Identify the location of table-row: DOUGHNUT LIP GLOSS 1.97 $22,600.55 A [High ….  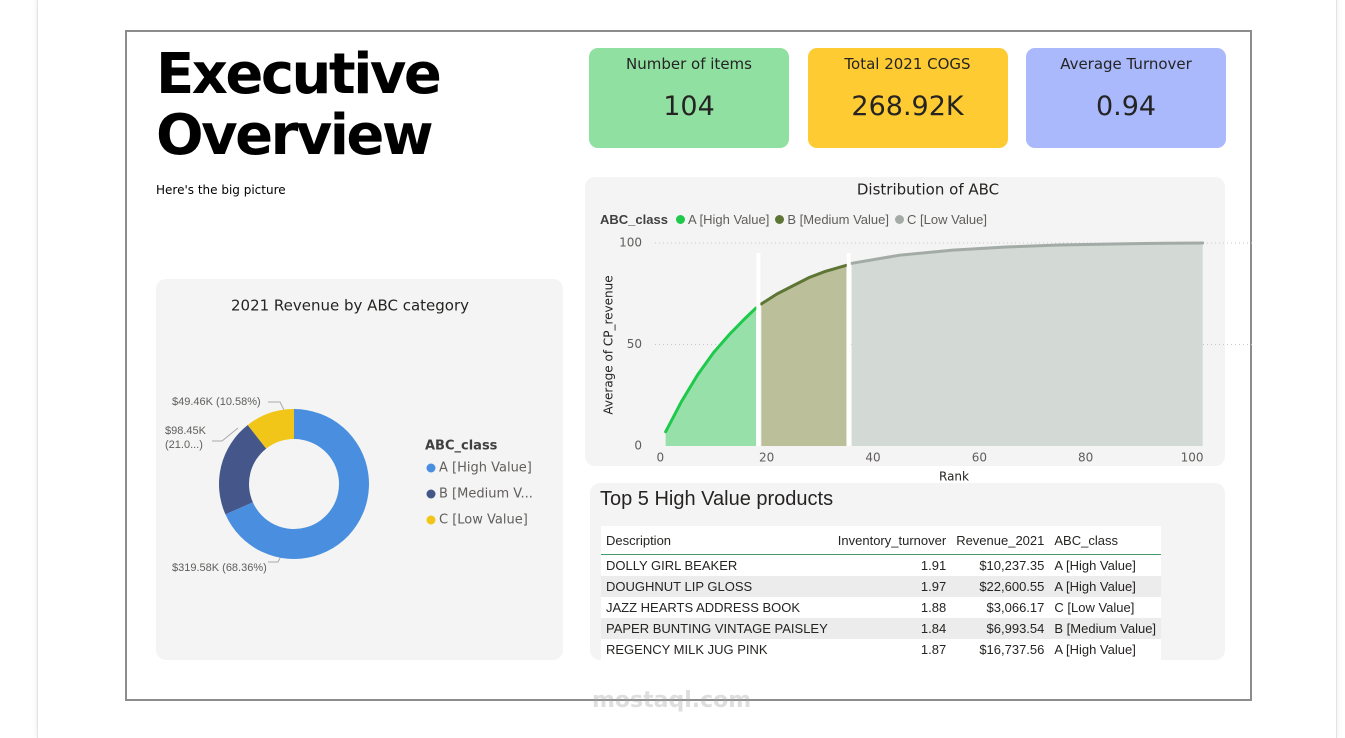
(881, 586).